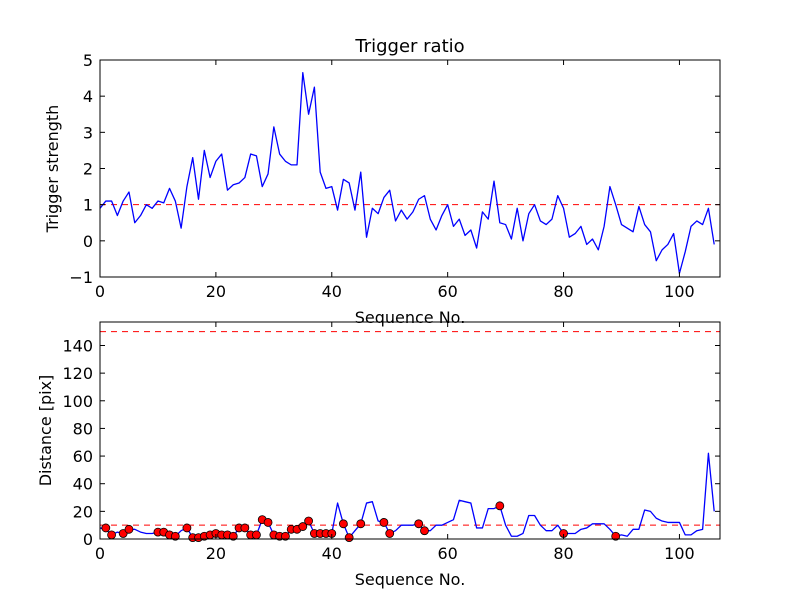  I want to click on y-tick-label: 100, so click(77, 401).